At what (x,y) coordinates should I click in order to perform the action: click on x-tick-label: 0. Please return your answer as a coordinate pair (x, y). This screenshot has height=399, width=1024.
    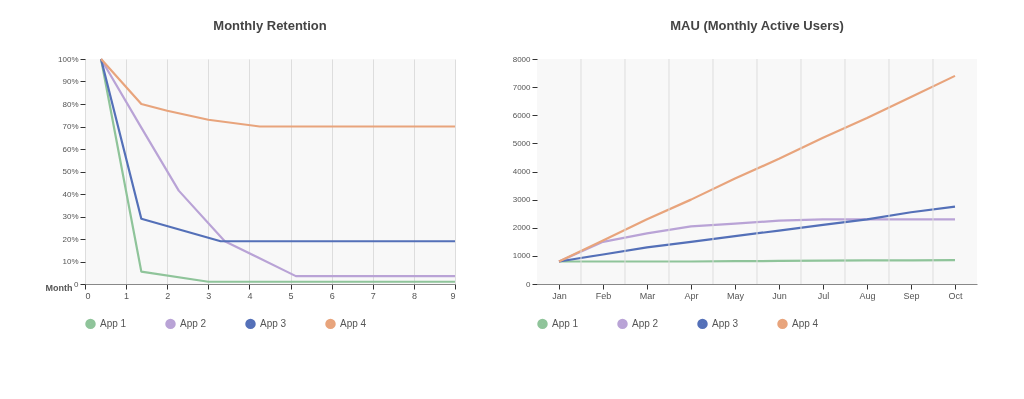
    Looking at the image, I should click on (88, 295).